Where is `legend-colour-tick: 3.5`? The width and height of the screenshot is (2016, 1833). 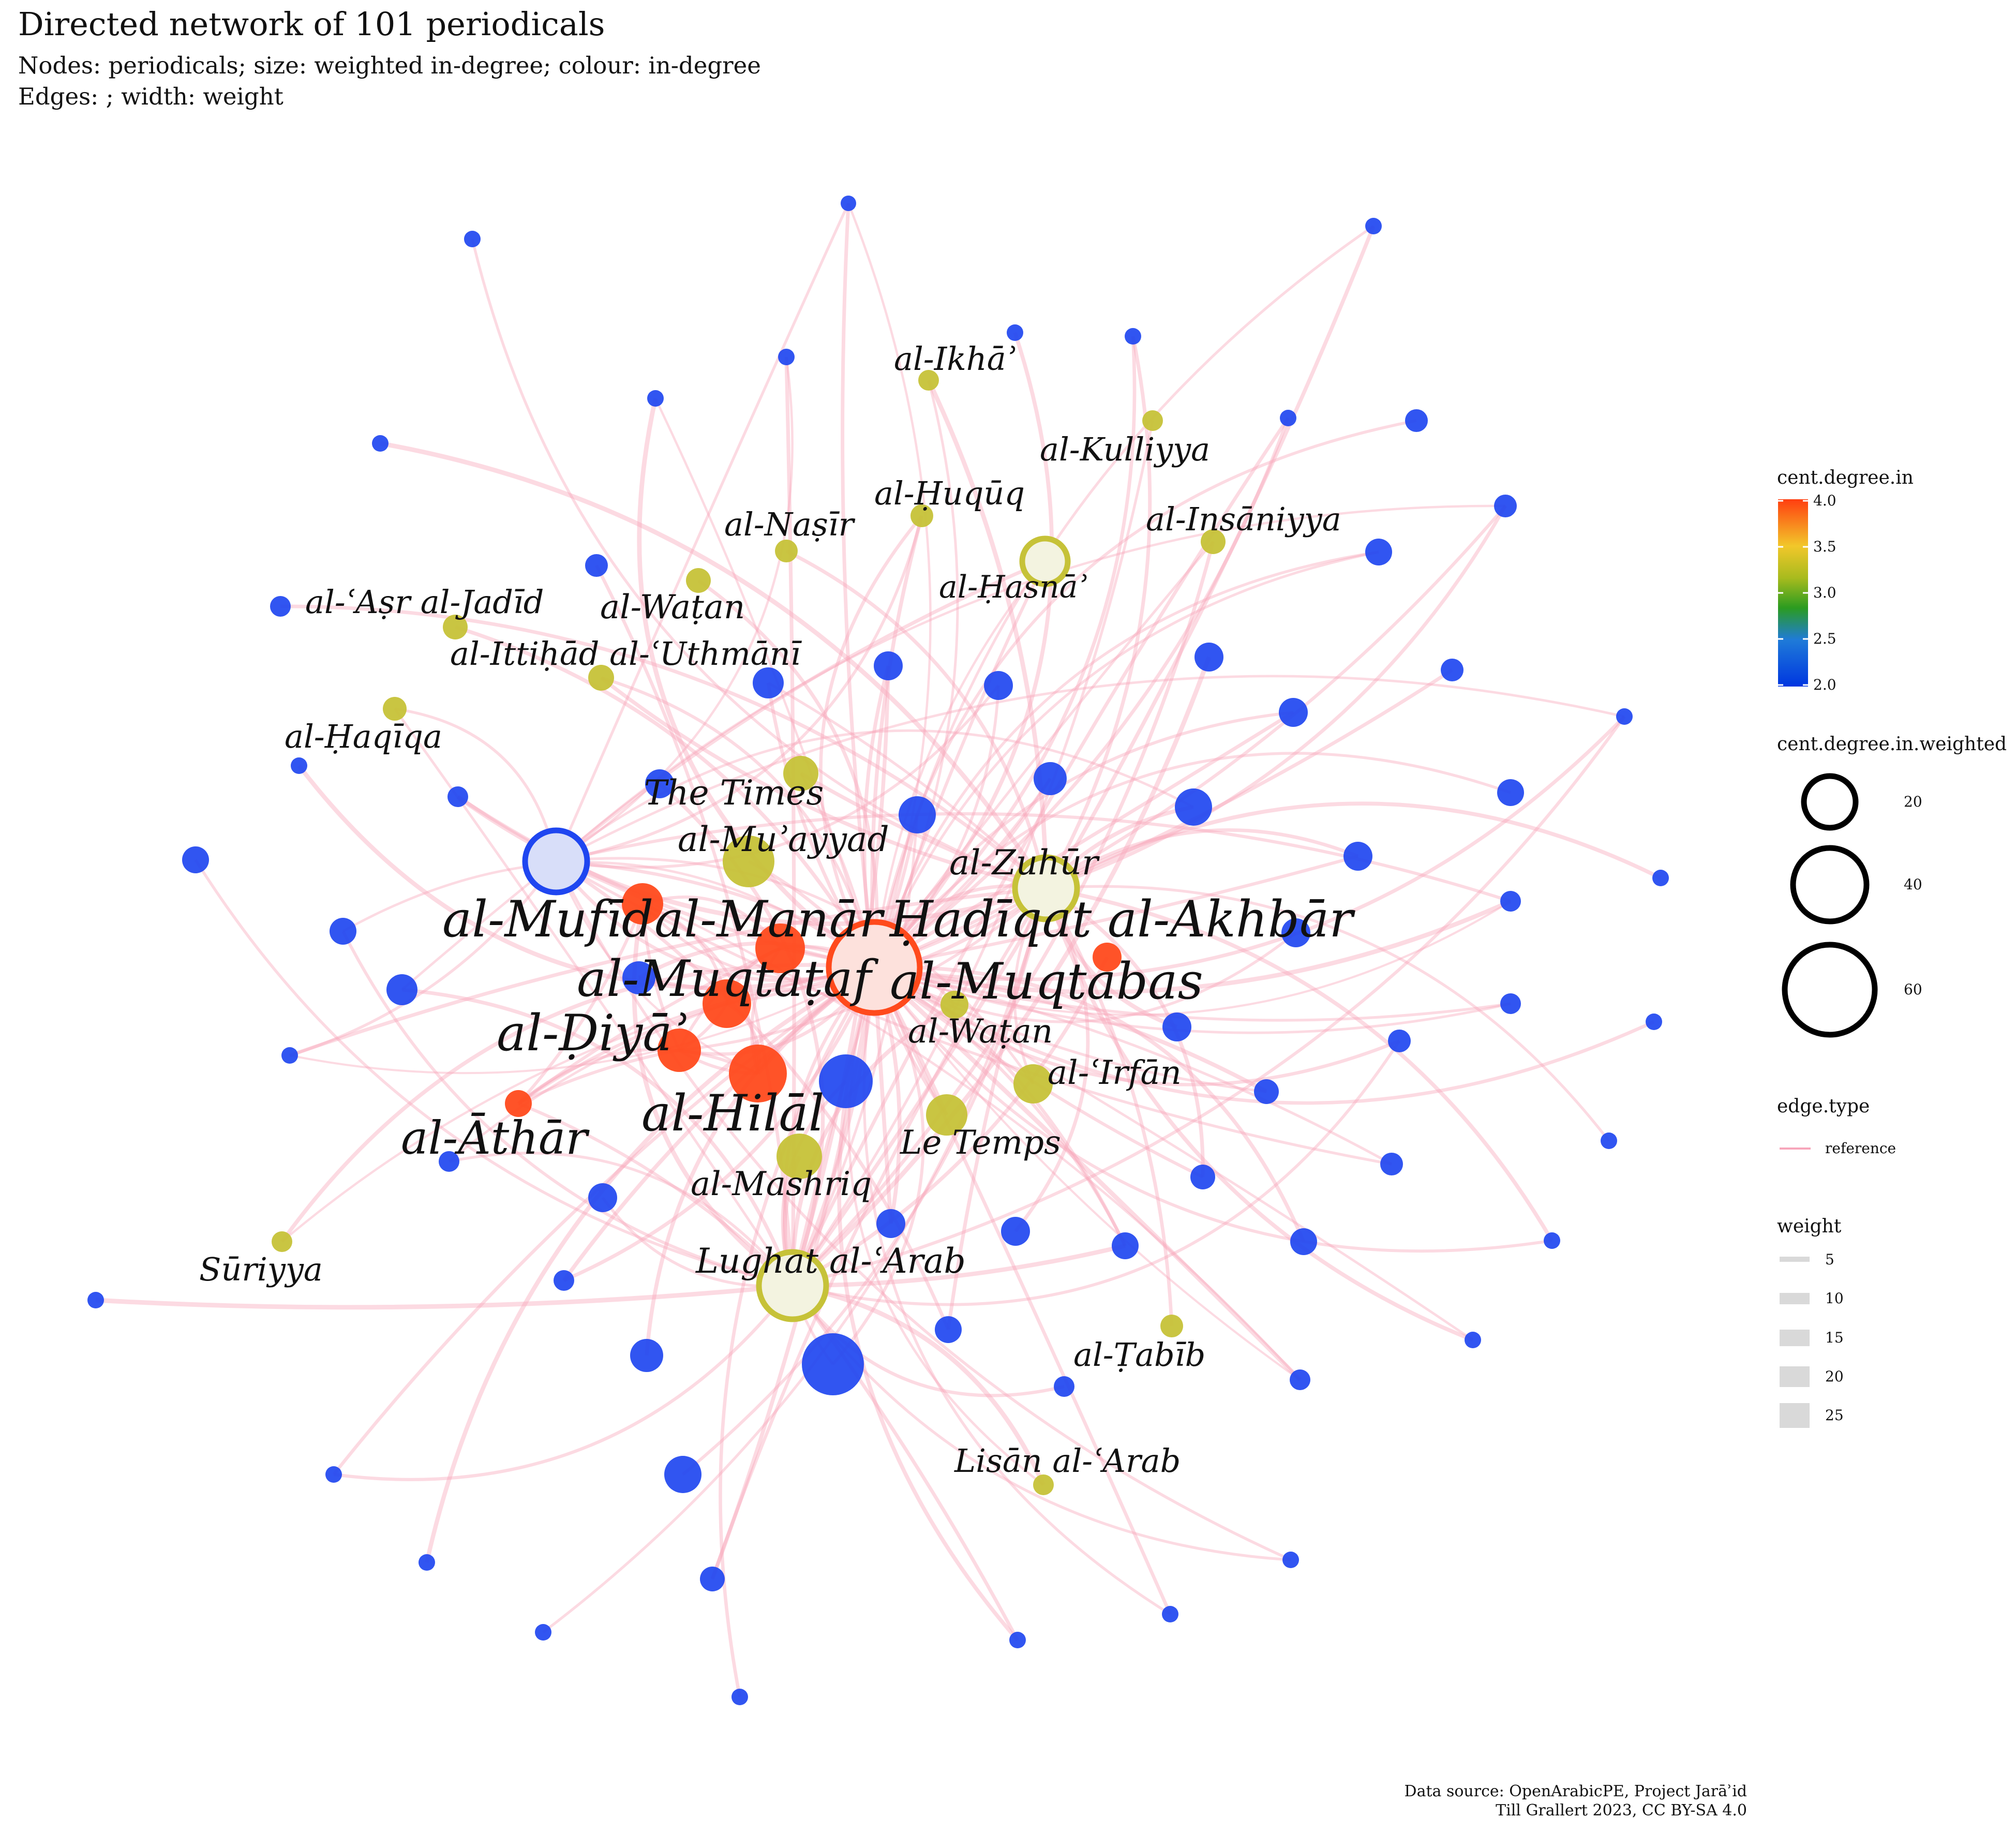 legend-colour-tick: 3.5 is located at coordinates (1824, 546).